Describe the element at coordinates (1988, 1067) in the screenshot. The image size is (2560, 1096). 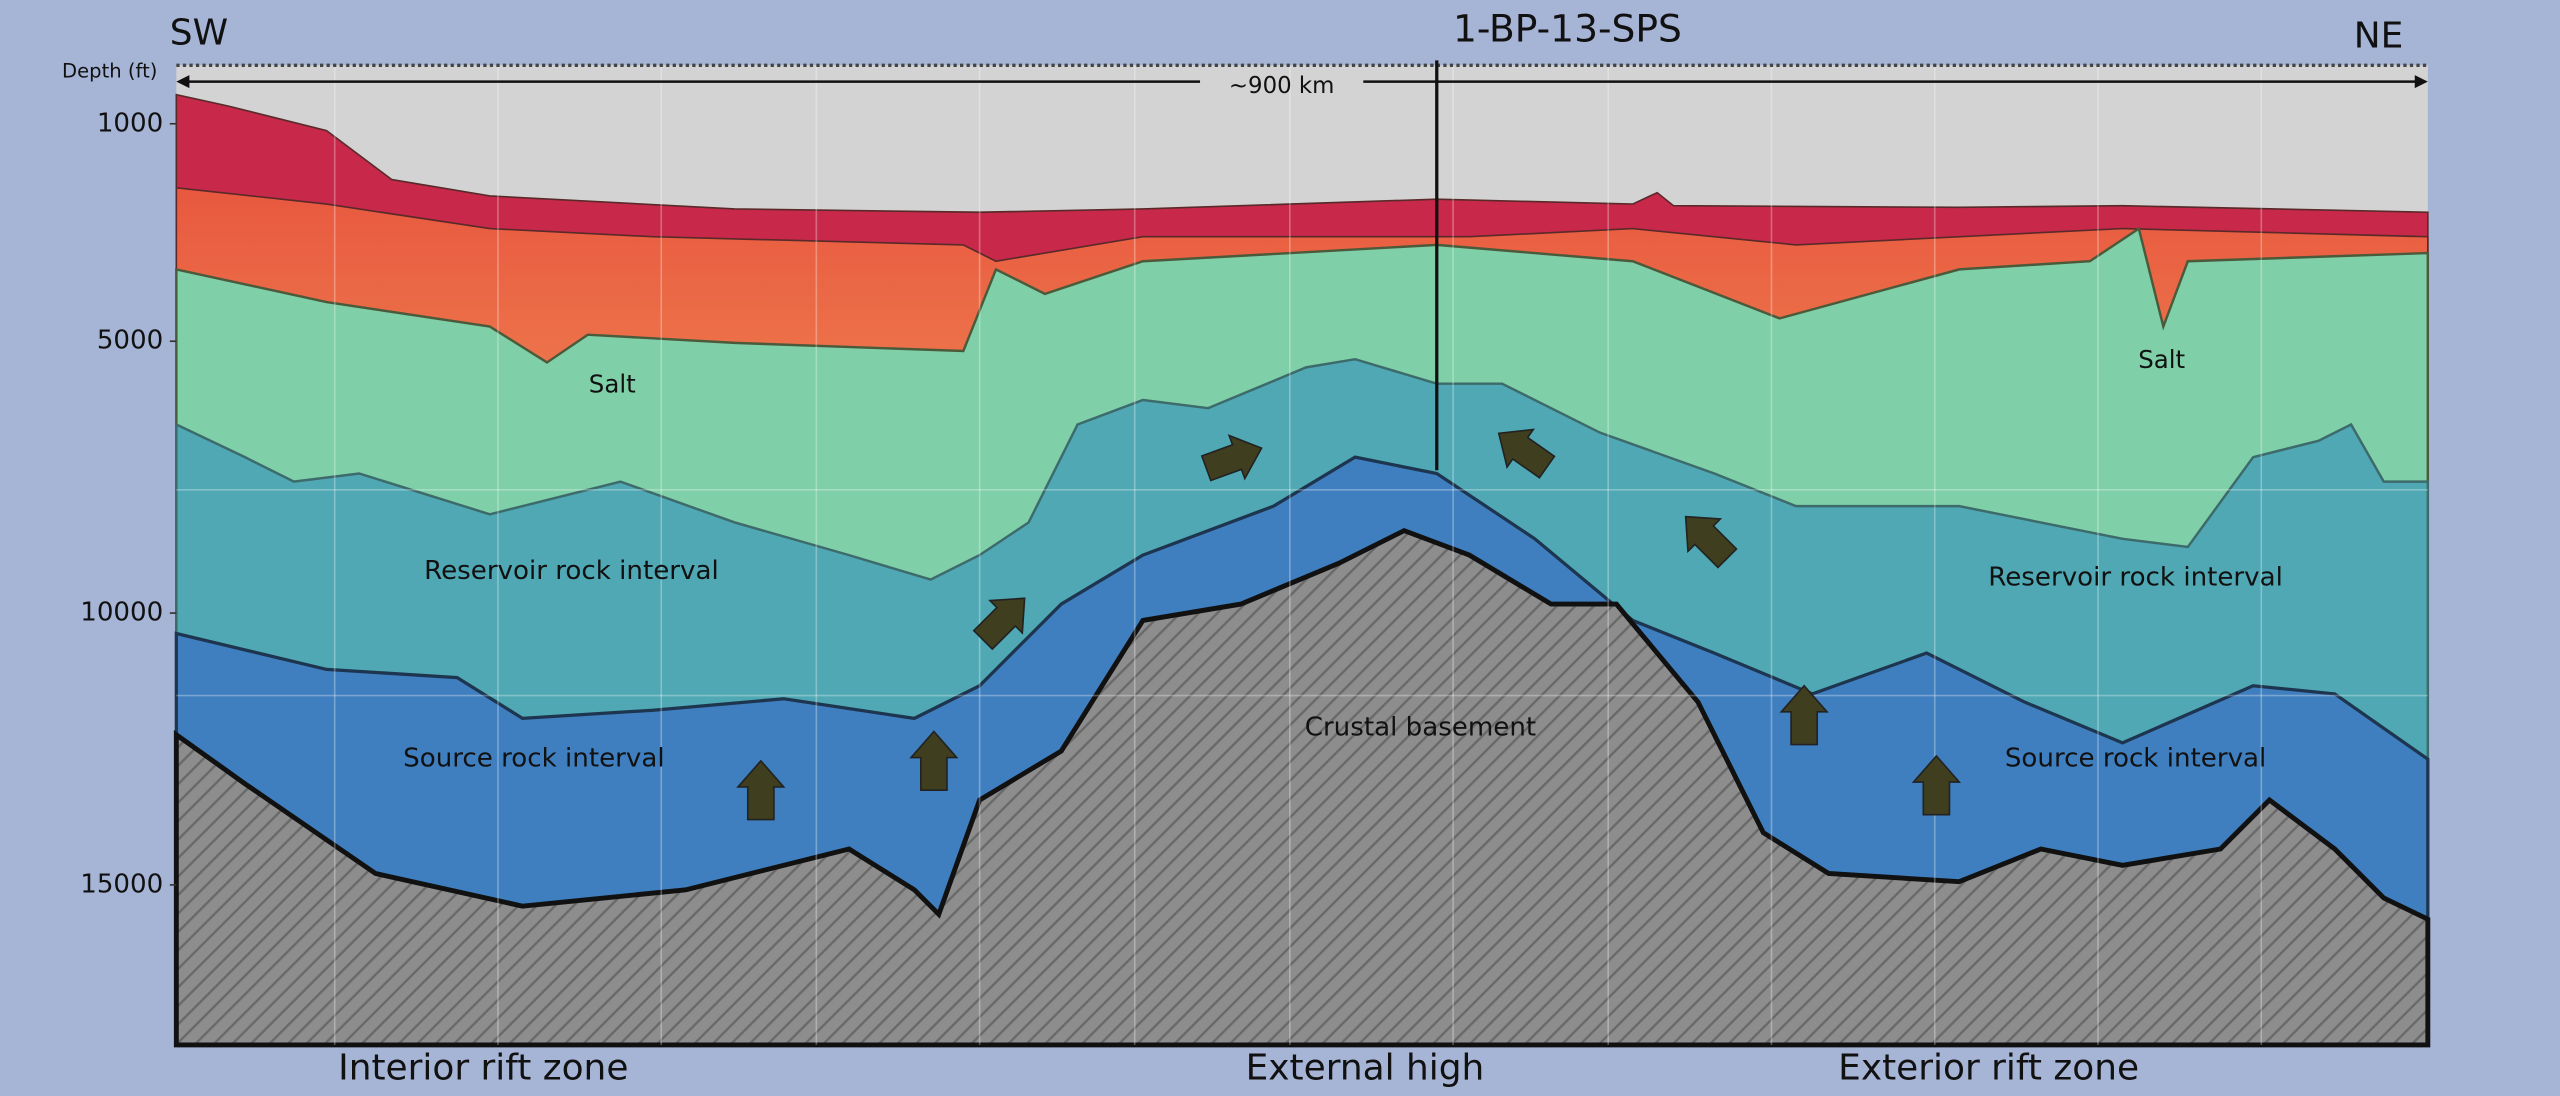
I see `zone-label: Exterior rift zone` at that location.